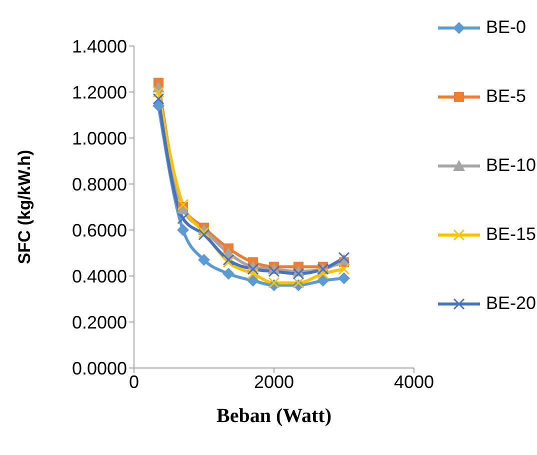  I want to click on y-tick-label: 0.6000, so click(99, 230).